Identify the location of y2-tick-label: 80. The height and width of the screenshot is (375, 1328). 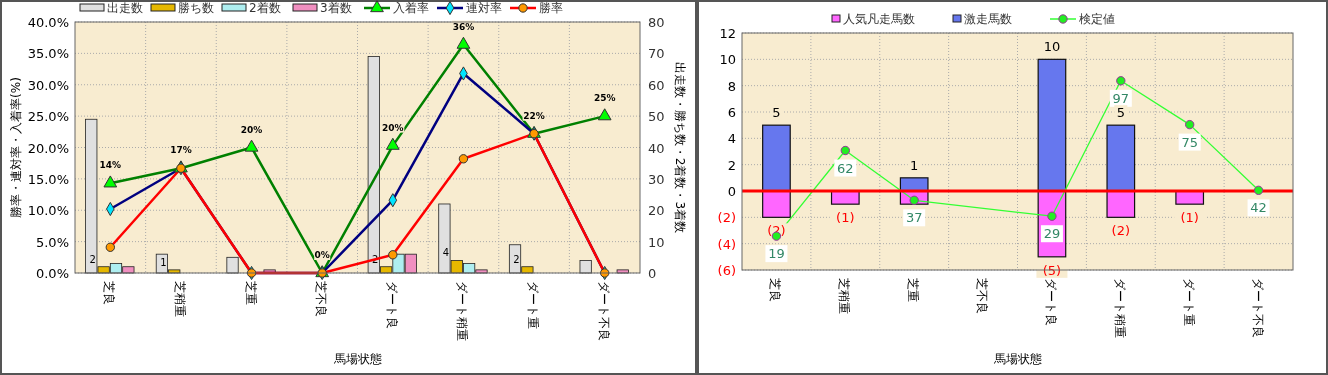
(656, 22).